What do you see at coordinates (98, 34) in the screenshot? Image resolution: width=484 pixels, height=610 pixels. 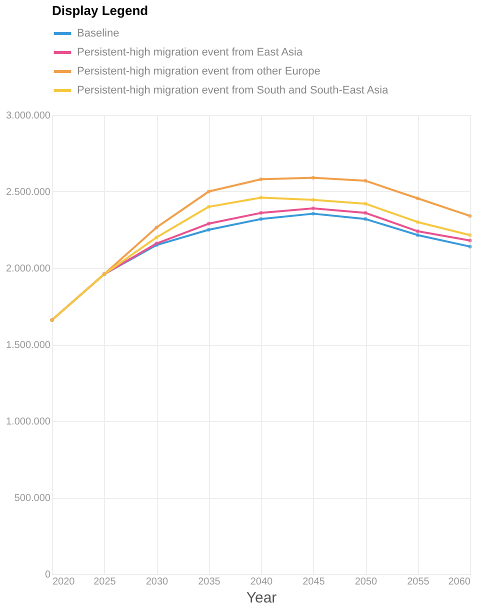 I see `legend-label: Baseline` at bounding box center [98, 34].